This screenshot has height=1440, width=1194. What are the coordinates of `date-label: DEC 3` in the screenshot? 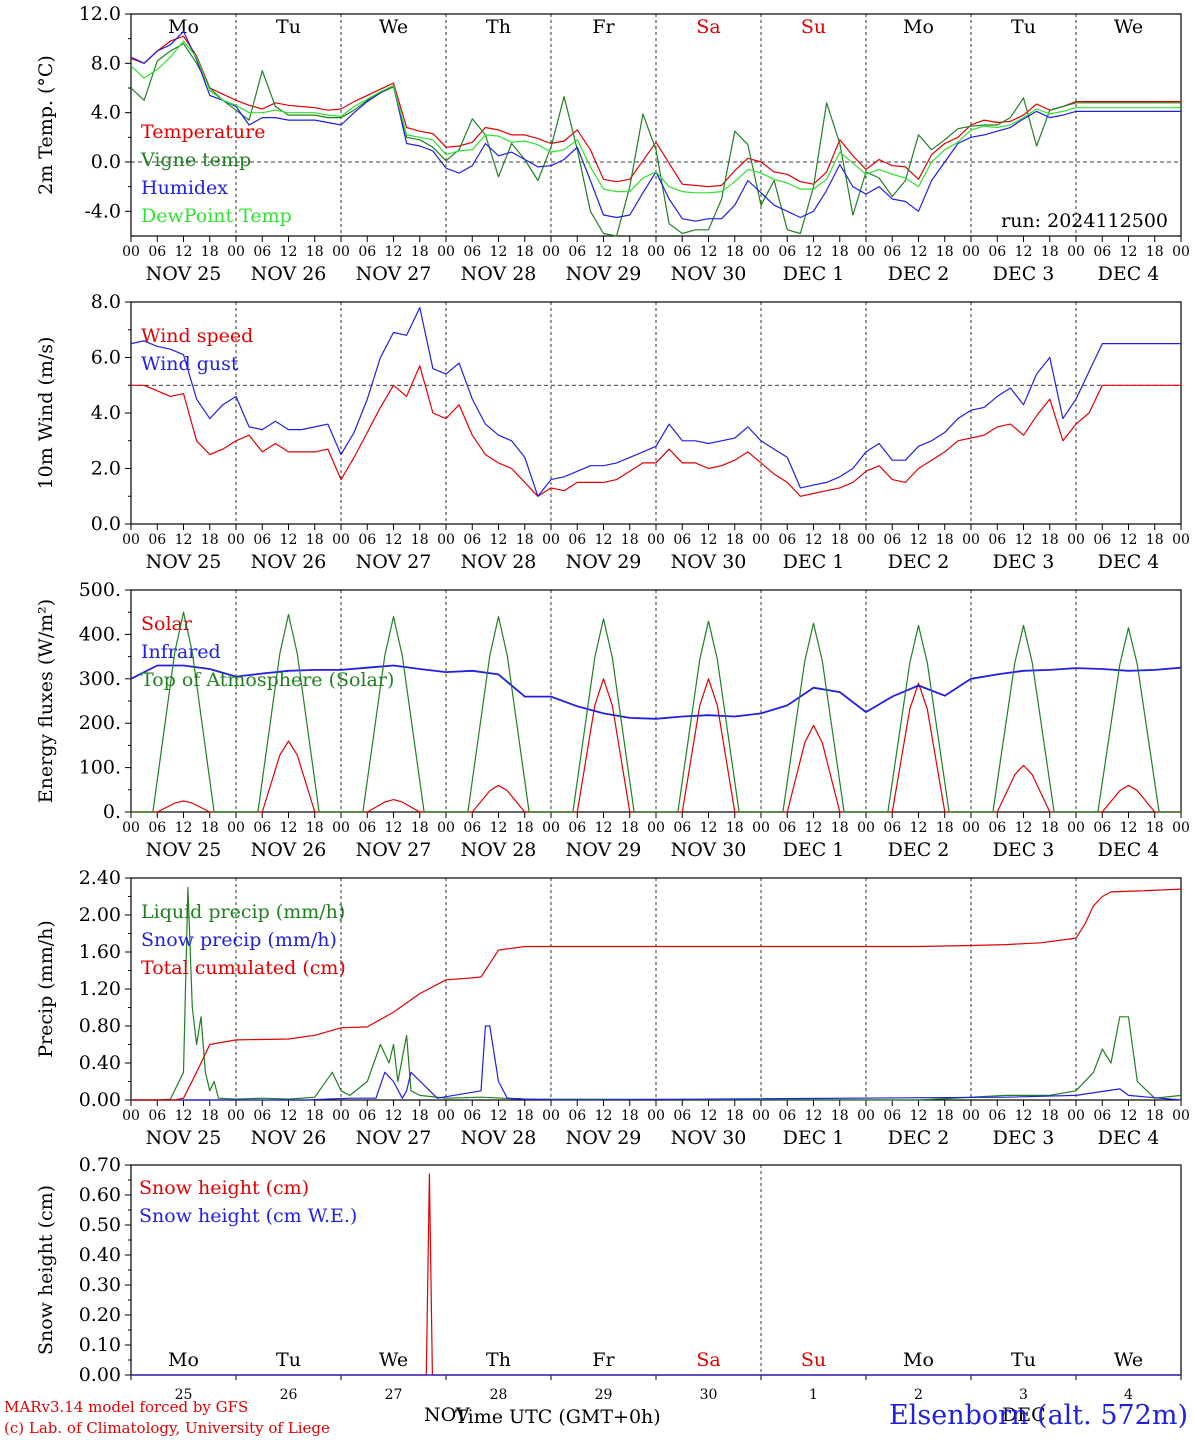 It's located at (1024, 562).